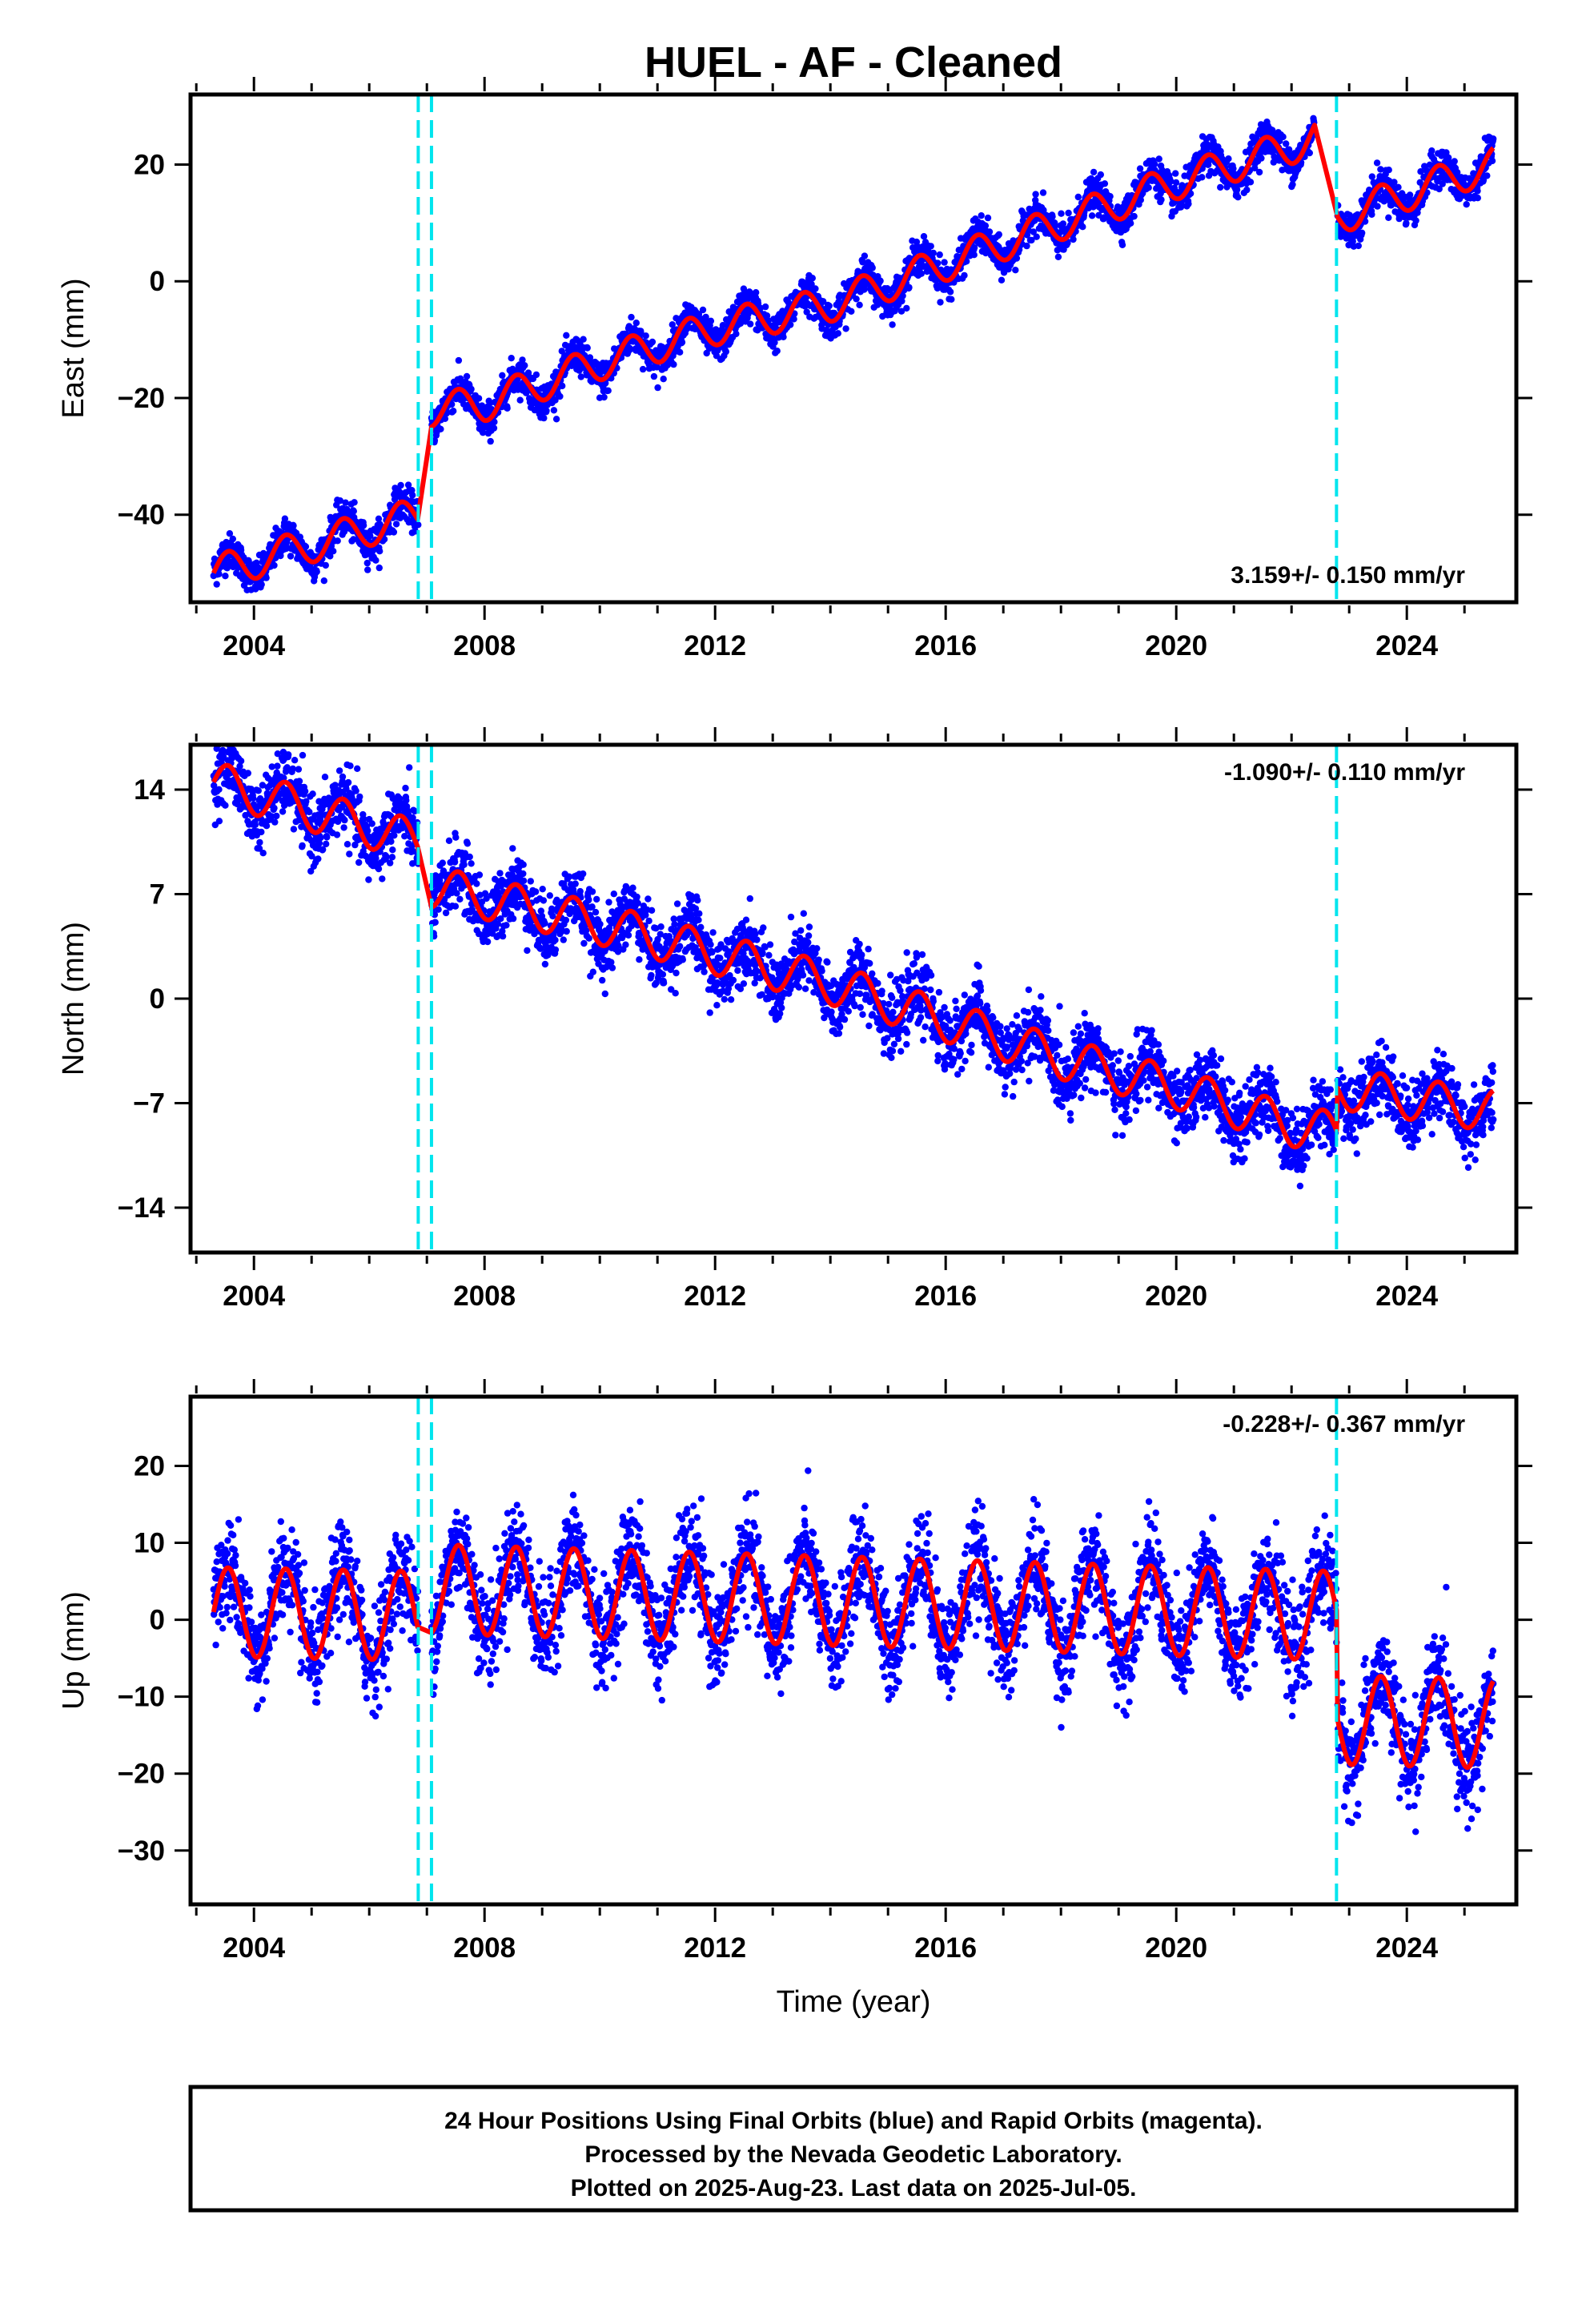 This screenshot has height=2324, width=1582. I want to click on y-tick-label: −20, so click(141, 398).